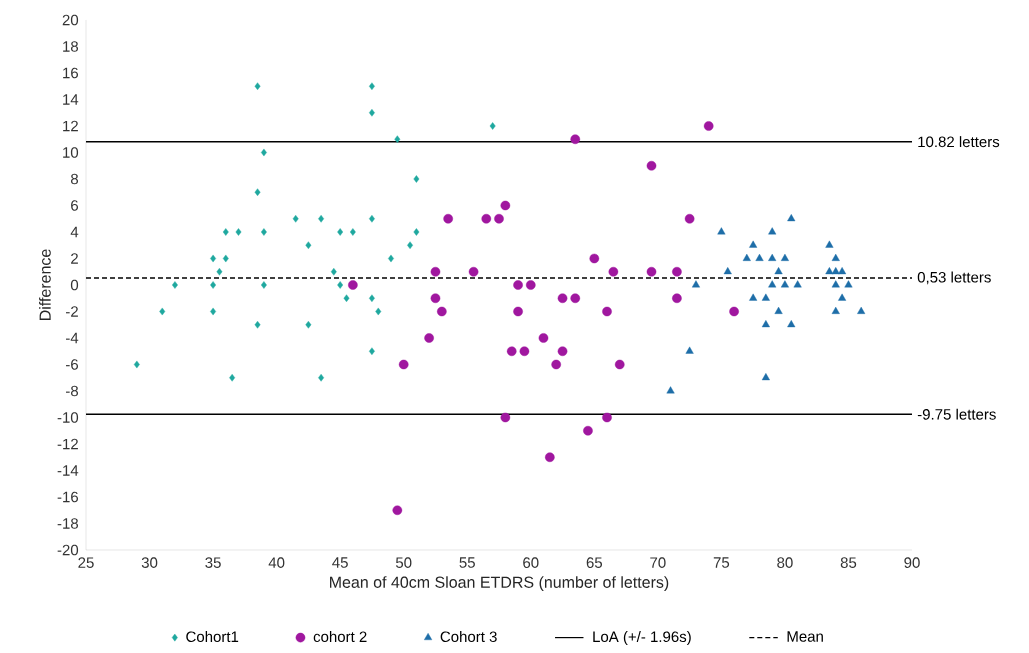 This screenshot has width=1029, height=653. Describe the element at coordinates (68, 550) in the screenshot. I see `y-tick-label: -20` at that location.